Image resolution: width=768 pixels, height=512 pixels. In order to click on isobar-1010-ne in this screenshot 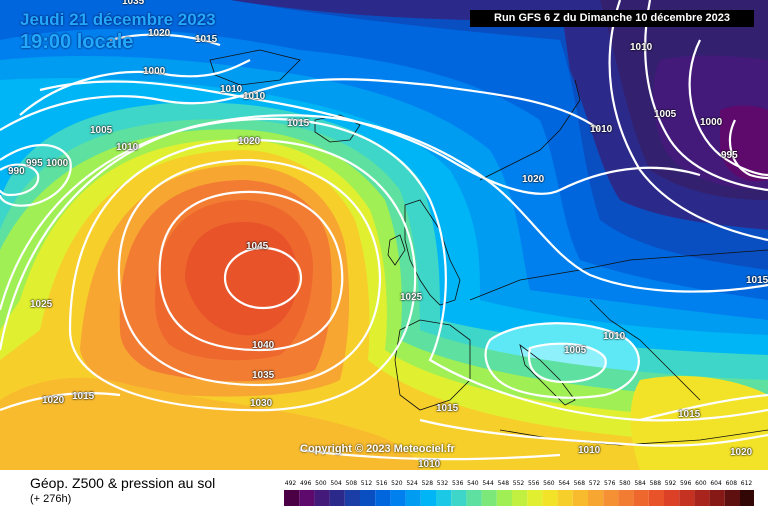, I will do `click(688, 121)`.